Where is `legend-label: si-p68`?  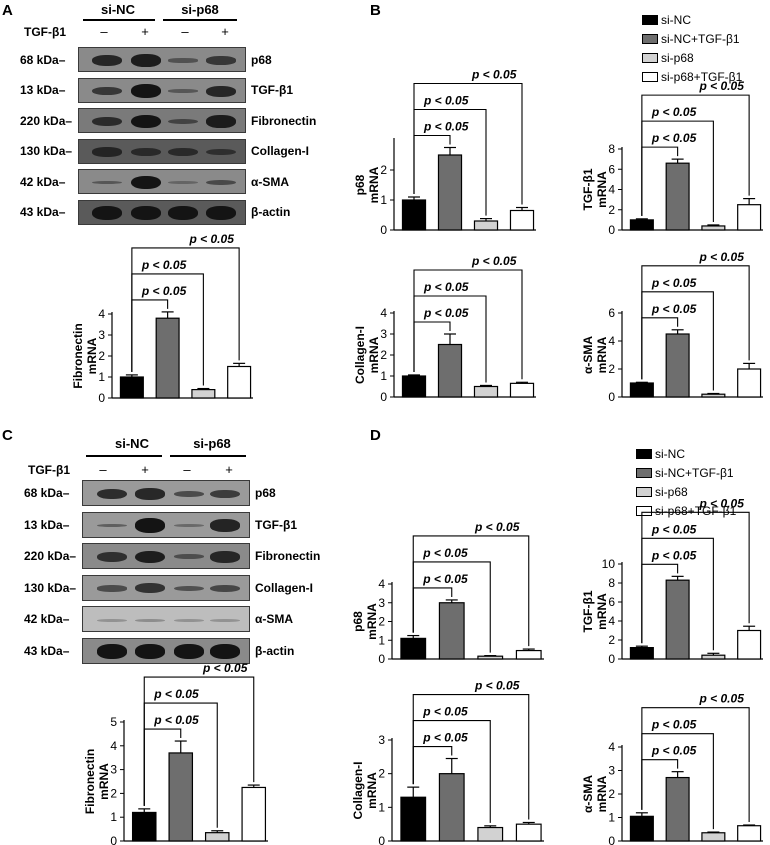
legend-label: si-p68 is located at coordinates (677, 58).